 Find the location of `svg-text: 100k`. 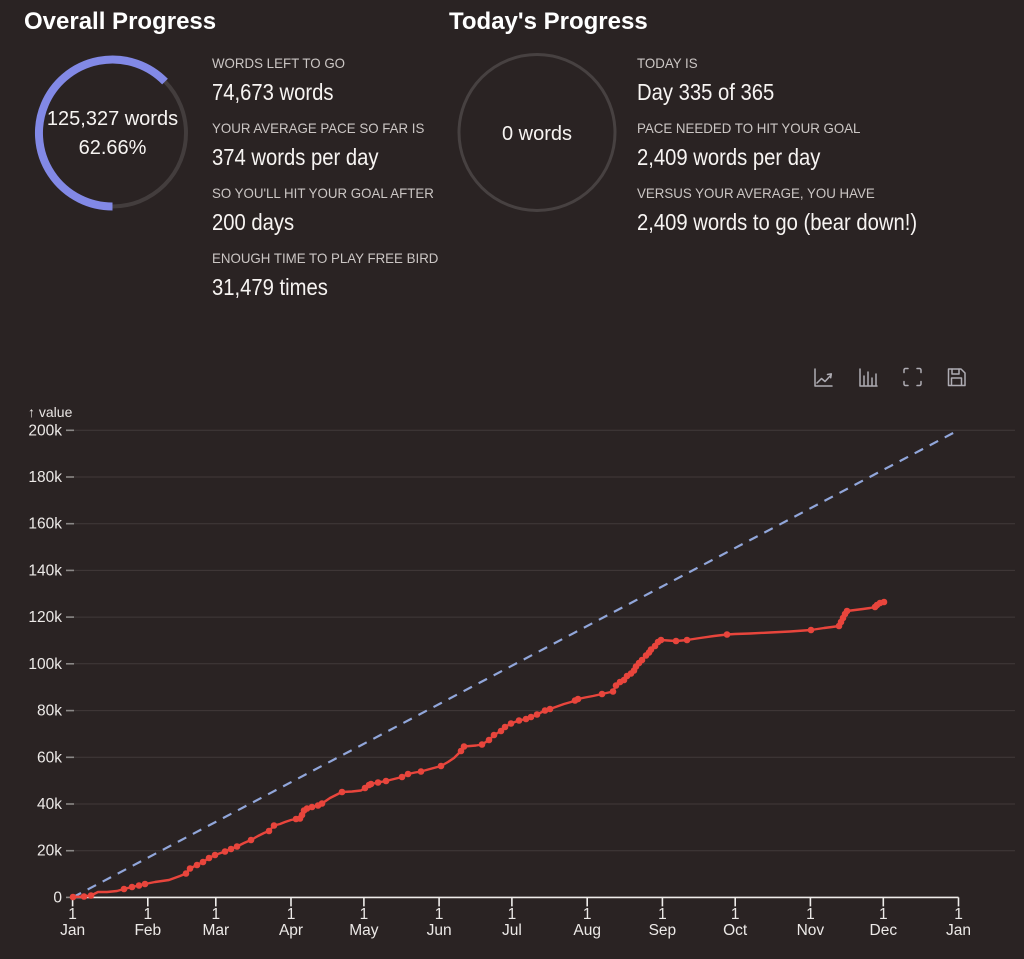

svg-text: 100k is located at coordinates (45, 664).